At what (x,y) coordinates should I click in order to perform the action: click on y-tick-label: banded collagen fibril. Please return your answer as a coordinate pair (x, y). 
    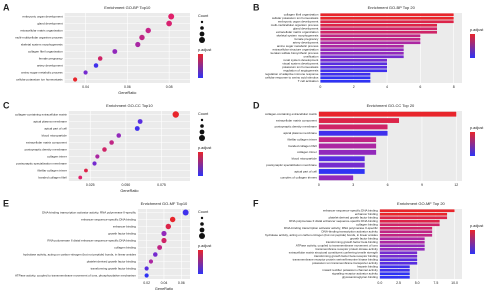
    Looking at the image, I should click on (303, 146).